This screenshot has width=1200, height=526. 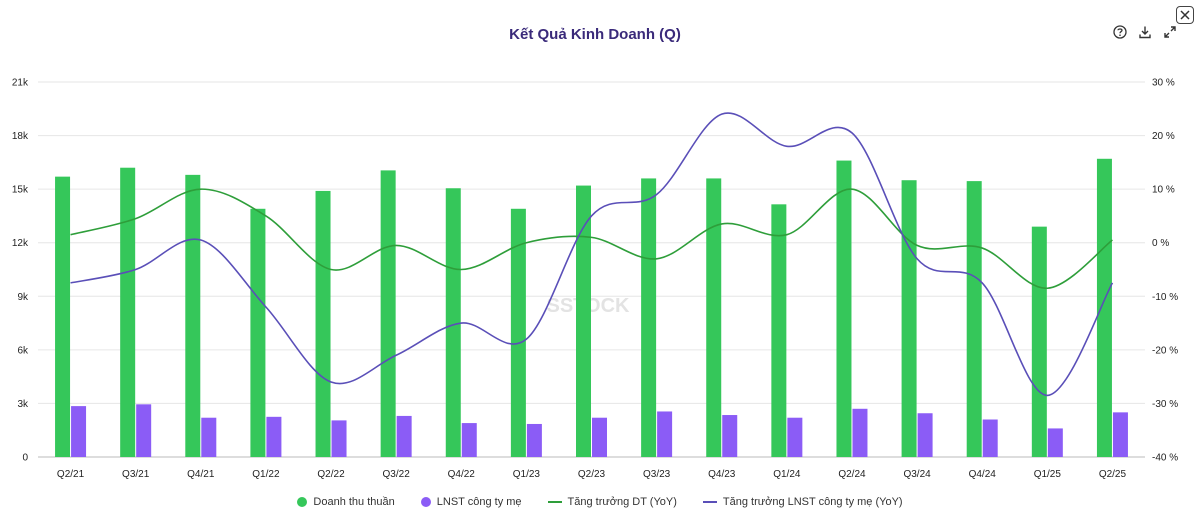 I want to click on y-left-tick-label: 9k, so click(x=23, y=297).